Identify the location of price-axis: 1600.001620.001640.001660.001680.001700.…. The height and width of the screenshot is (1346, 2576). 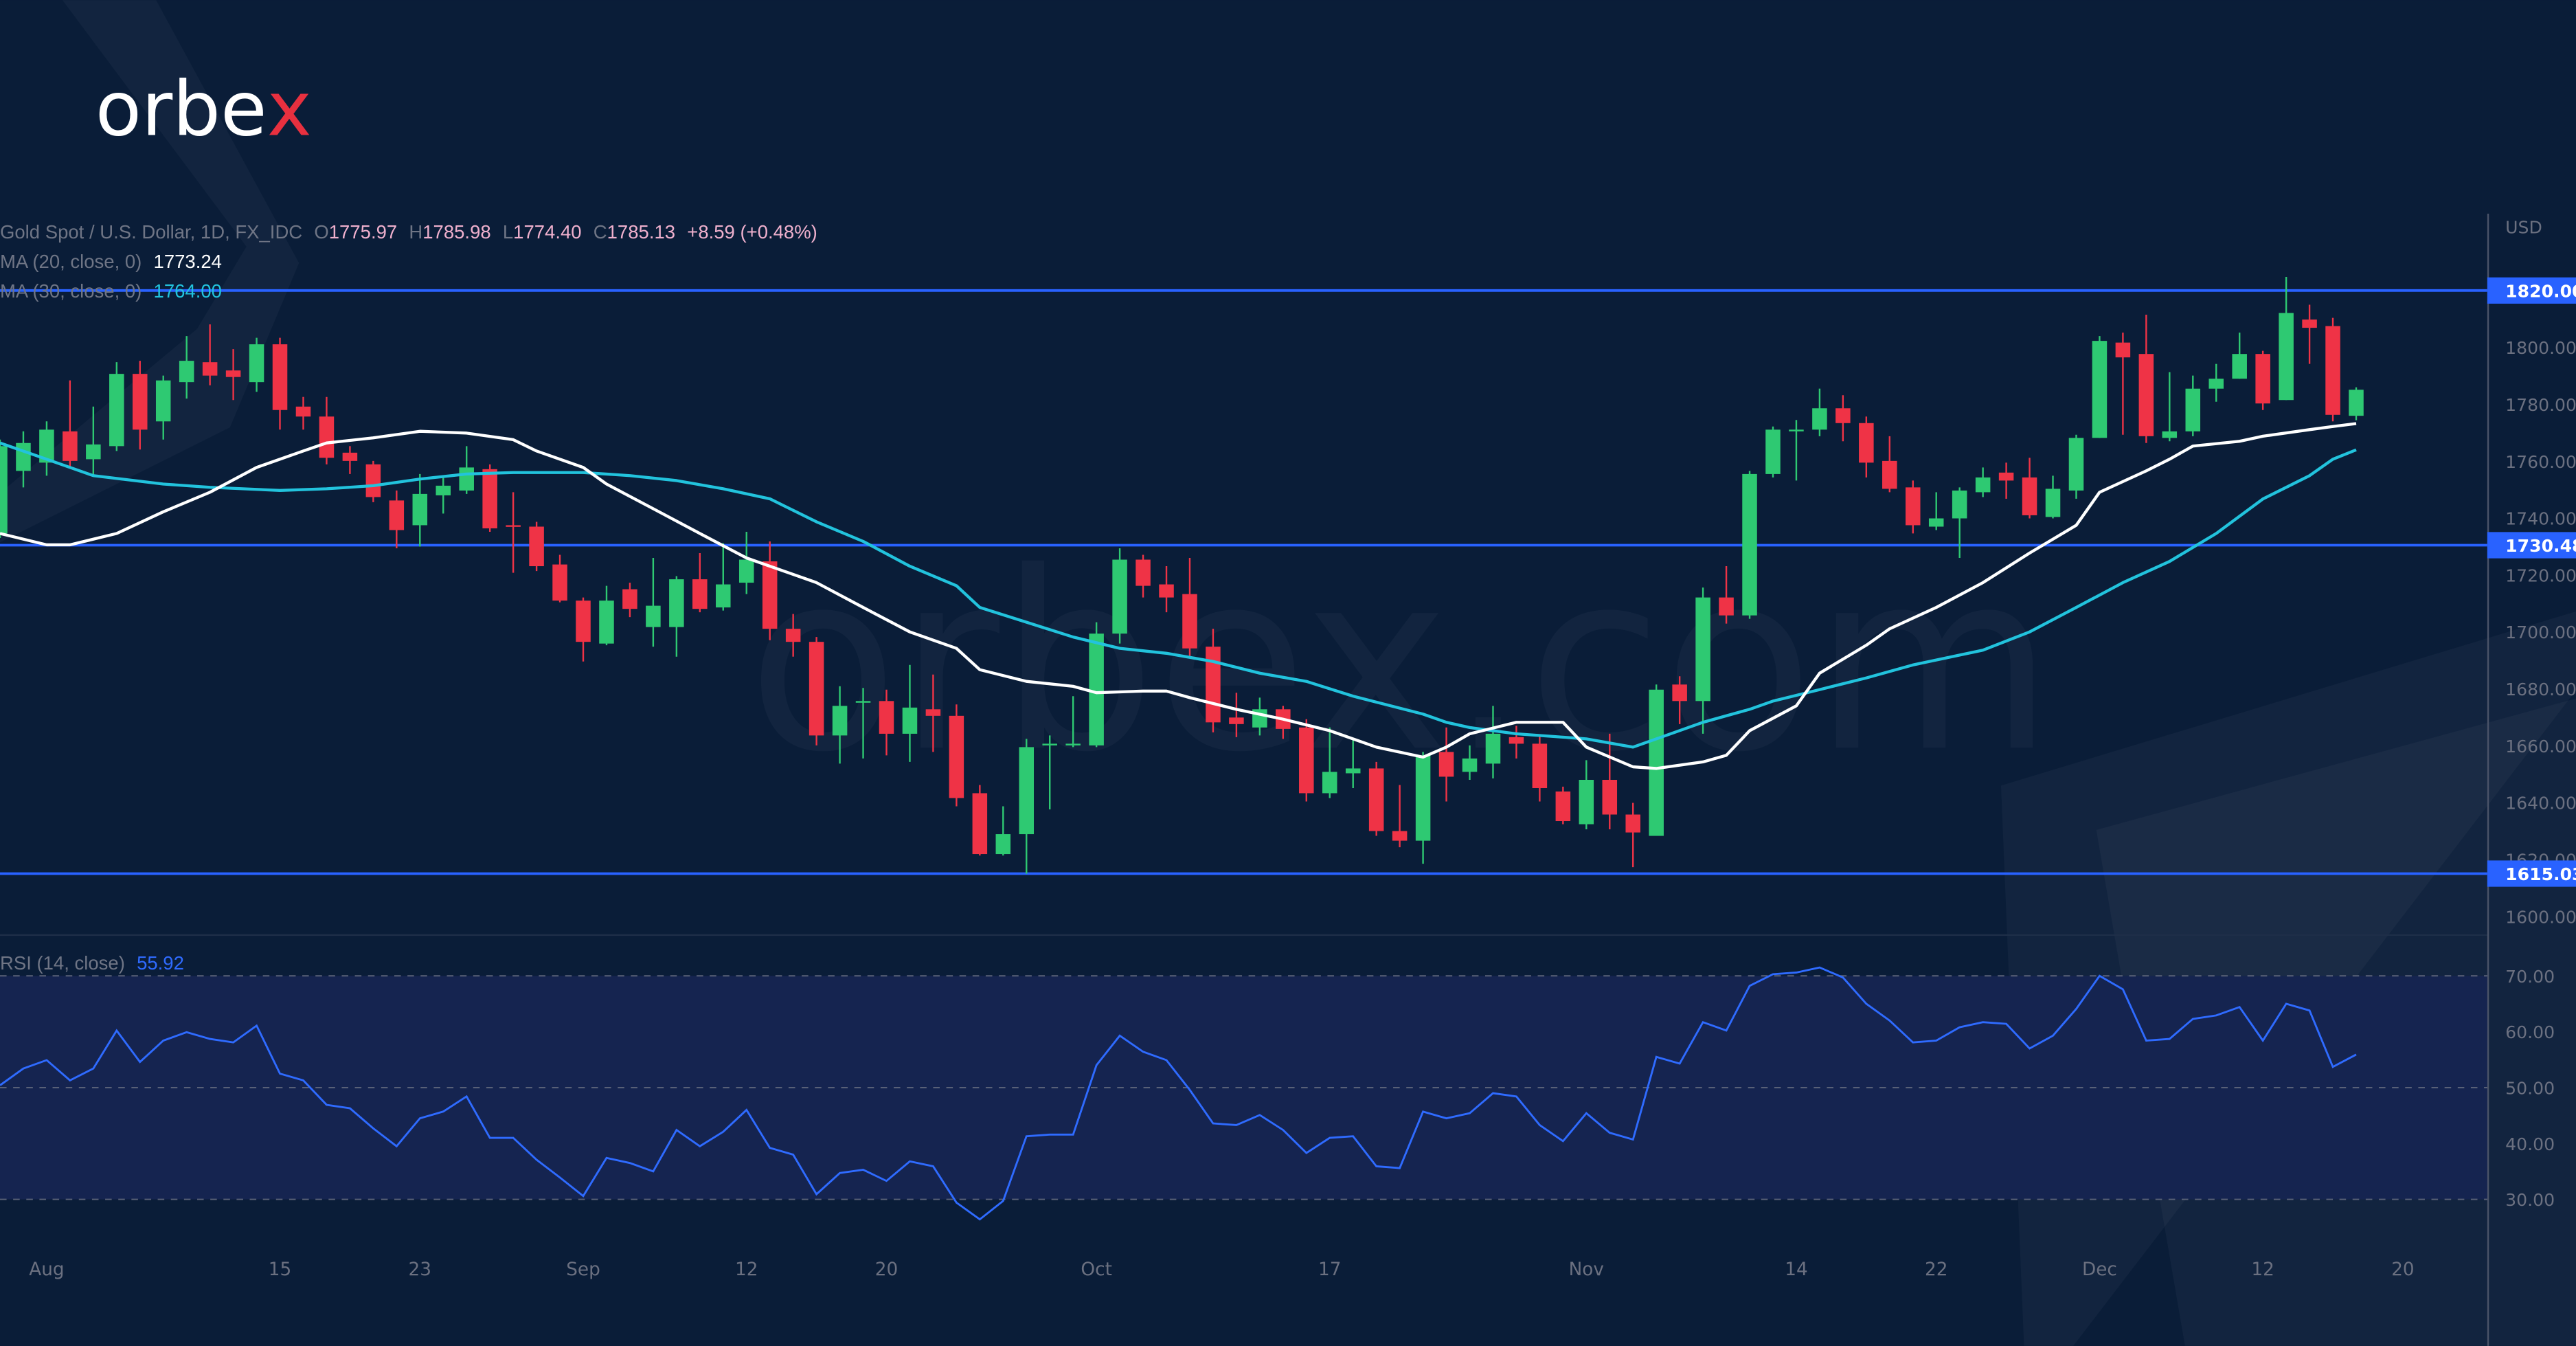
(2531, 602).